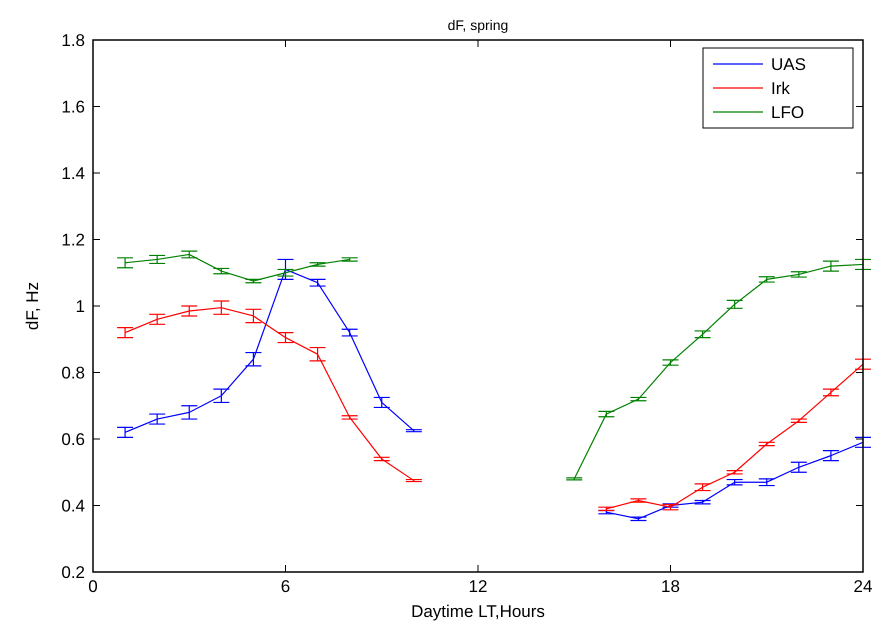 The width and height of the screenshot is (887, 629). Describe the element at coordinates (73, 506) in the screenshot. I see `y-tick-label: 0.4` at that location.